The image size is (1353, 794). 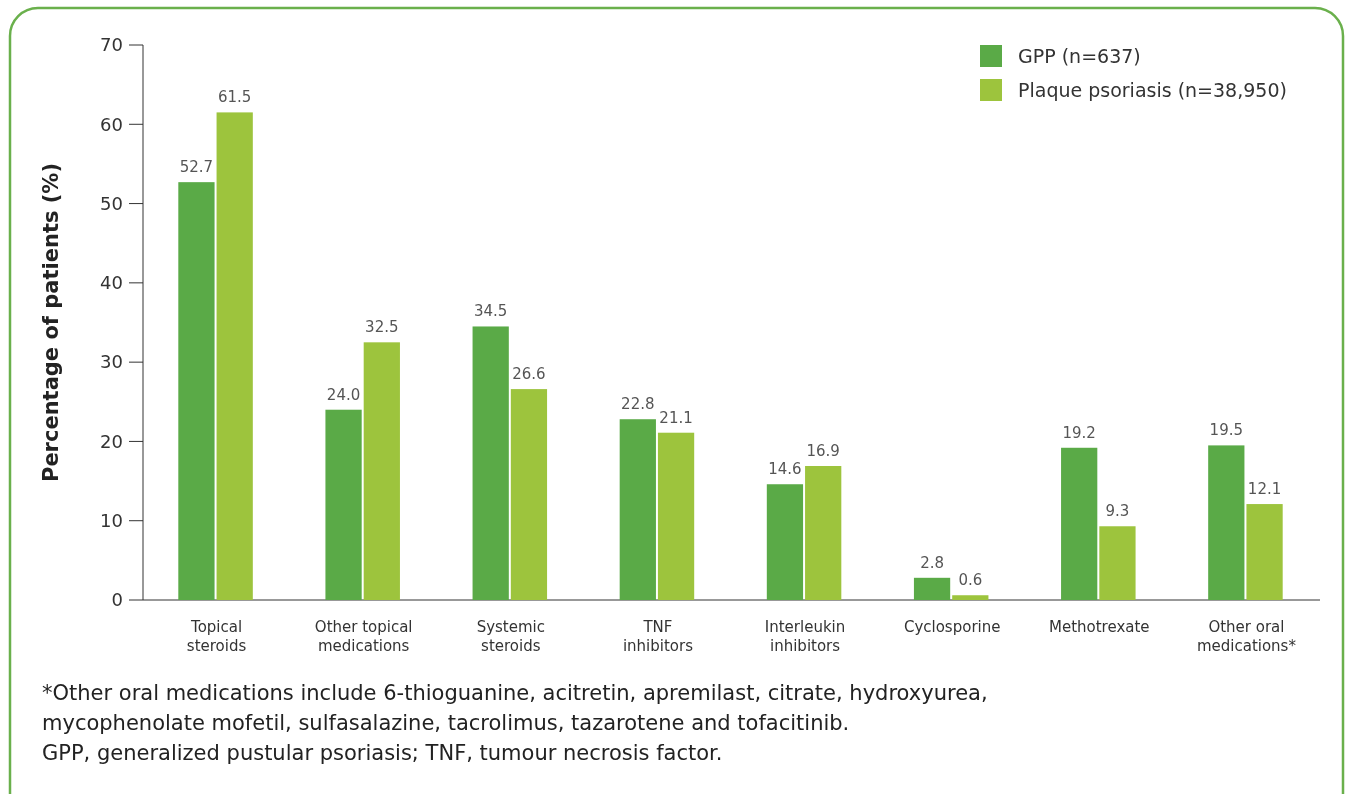 What do you see at coordinates (932, 562) in the screenshot?
I see `text: 2.8` at bounding box center [932, 562].